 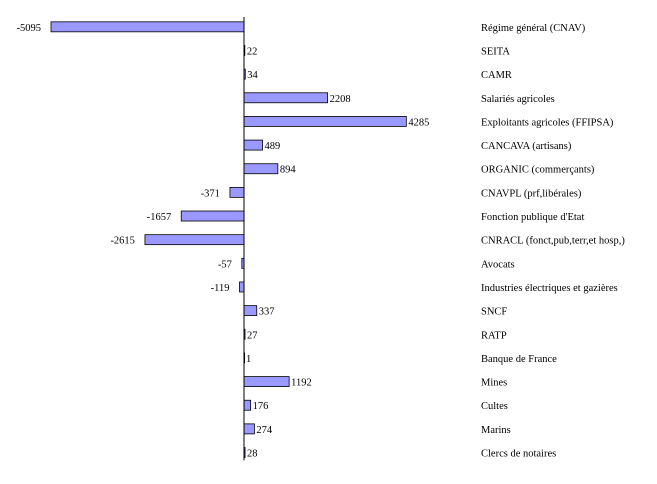 I want to click on data-label: 28, so click(x=252, y=454).